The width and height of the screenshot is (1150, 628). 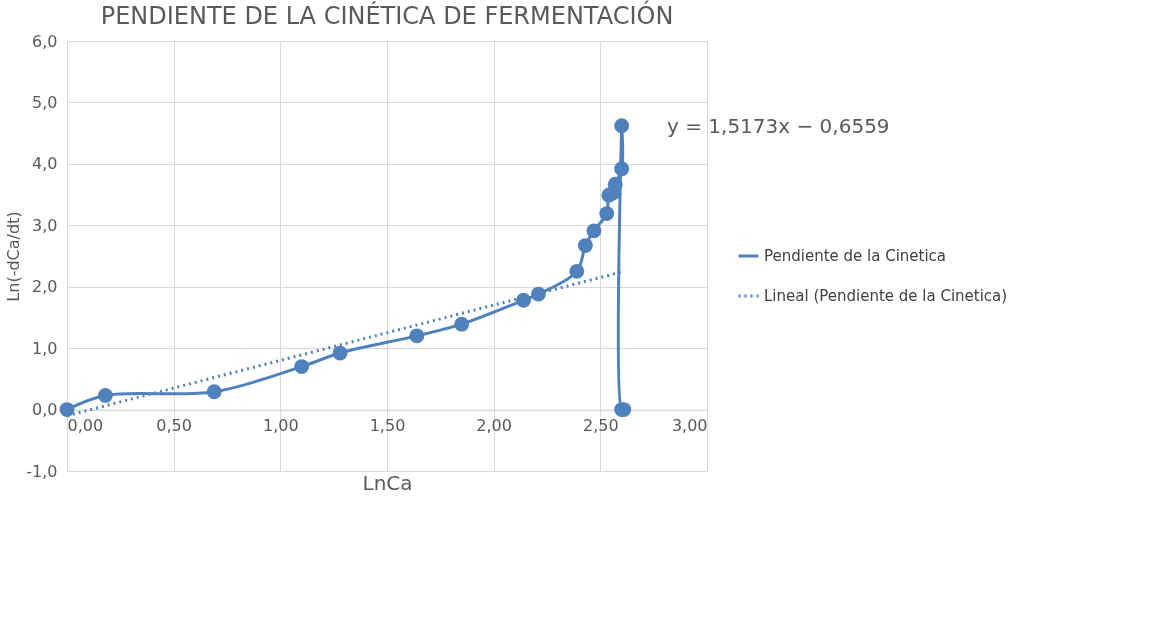 What do you see at coordinates (14, 256) in the screenshot?
I see `y-axis-title: Ln(-dCa/dt)` at bounding box center [14, 256].